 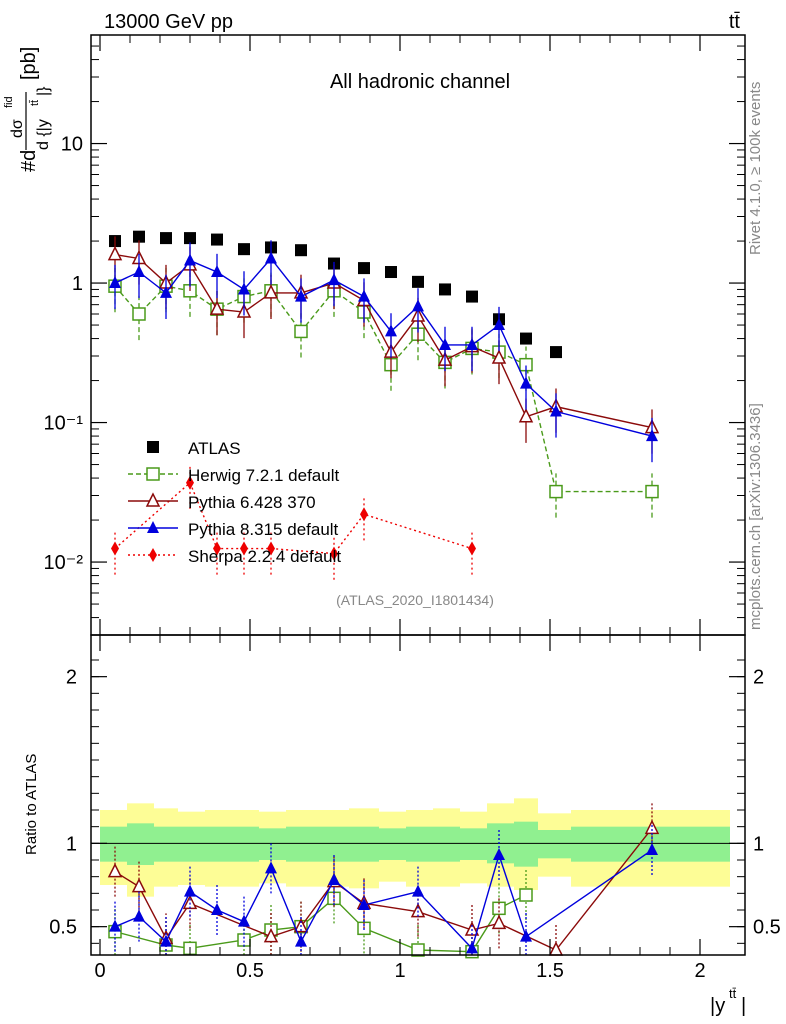 I want to click on x-tick-label: 0, so click(x=99, y=971).